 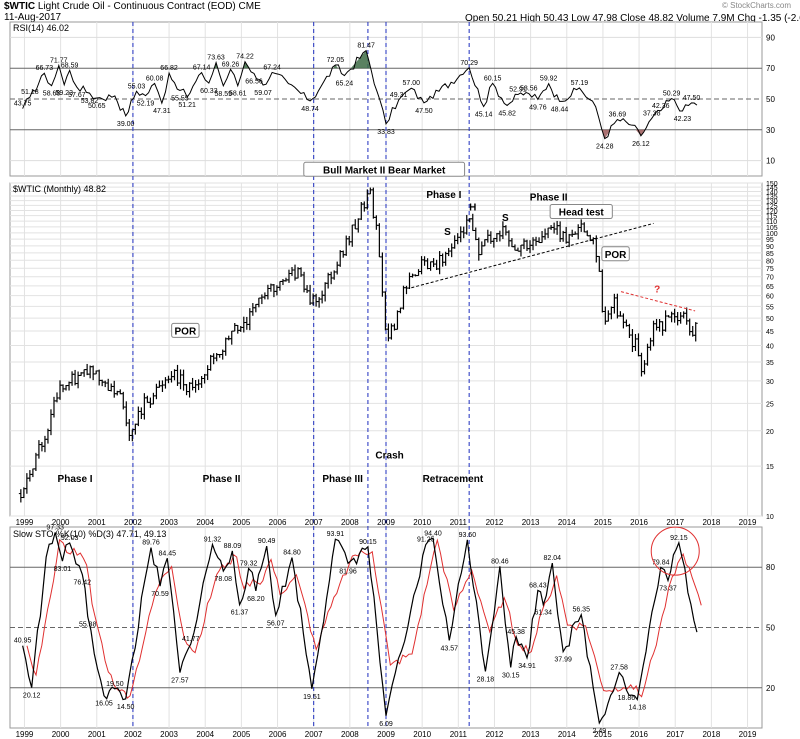 What do you see at coordinates (695, 332) in the screenshot?
I see `price-bar` at bounding box center [695, 332].